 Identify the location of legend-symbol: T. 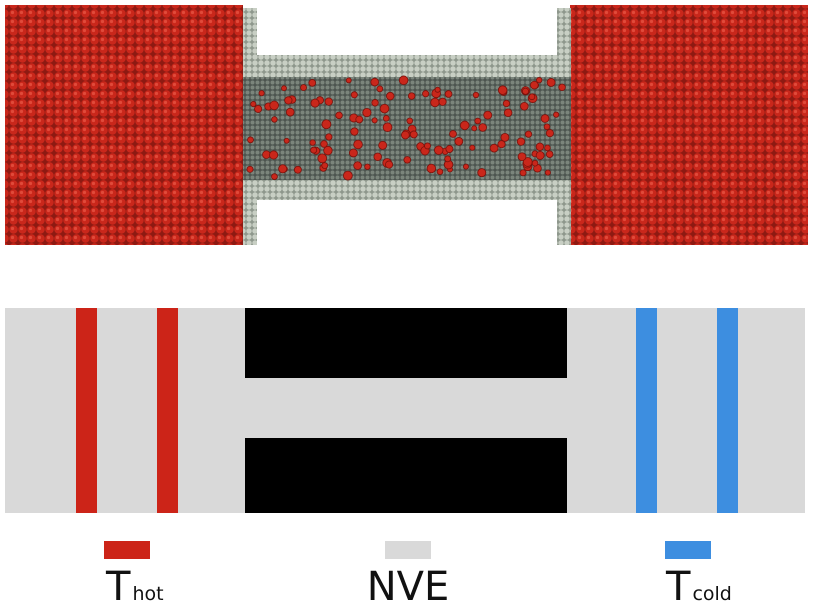
(678, 585).